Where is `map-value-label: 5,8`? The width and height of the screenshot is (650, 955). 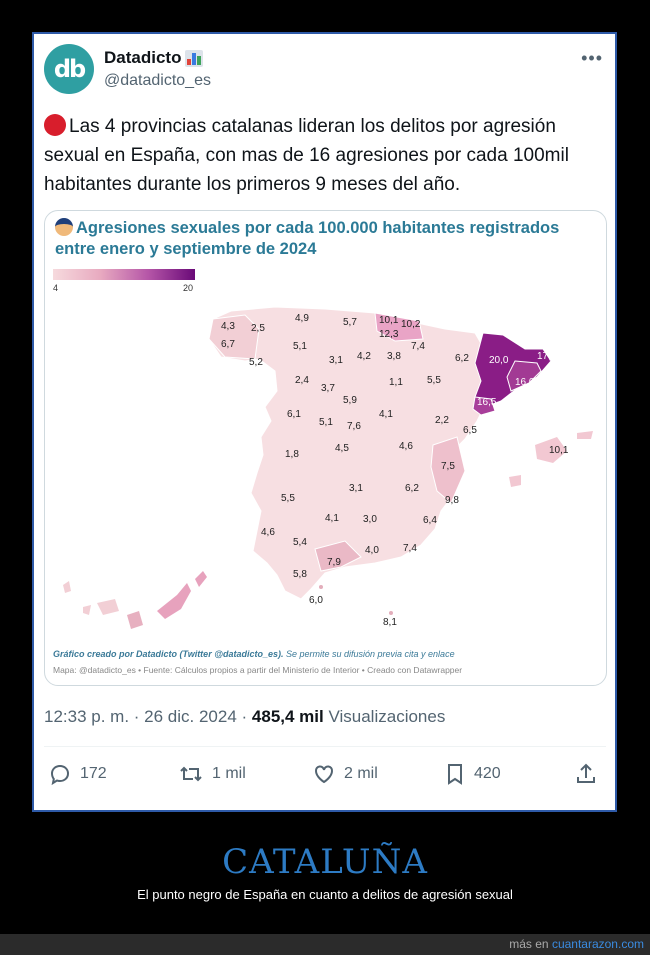 map-value-label: 5,8 is located at coordinates (300, 574).